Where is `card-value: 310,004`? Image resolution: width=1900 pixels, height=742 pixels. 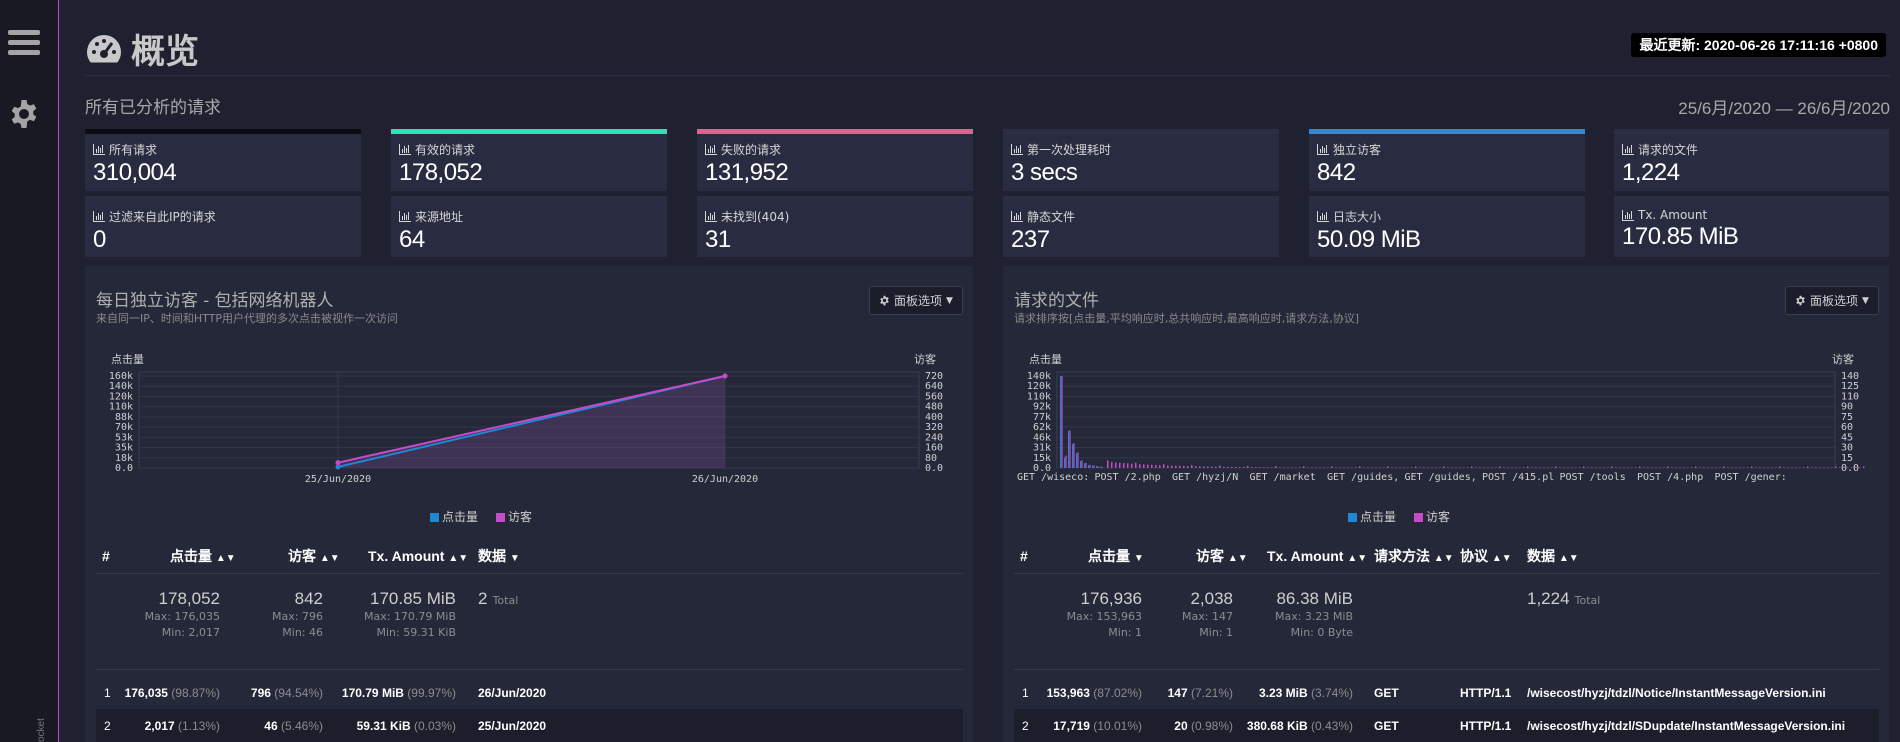 card-value: 310,004 is located at coordinates (135, 172).